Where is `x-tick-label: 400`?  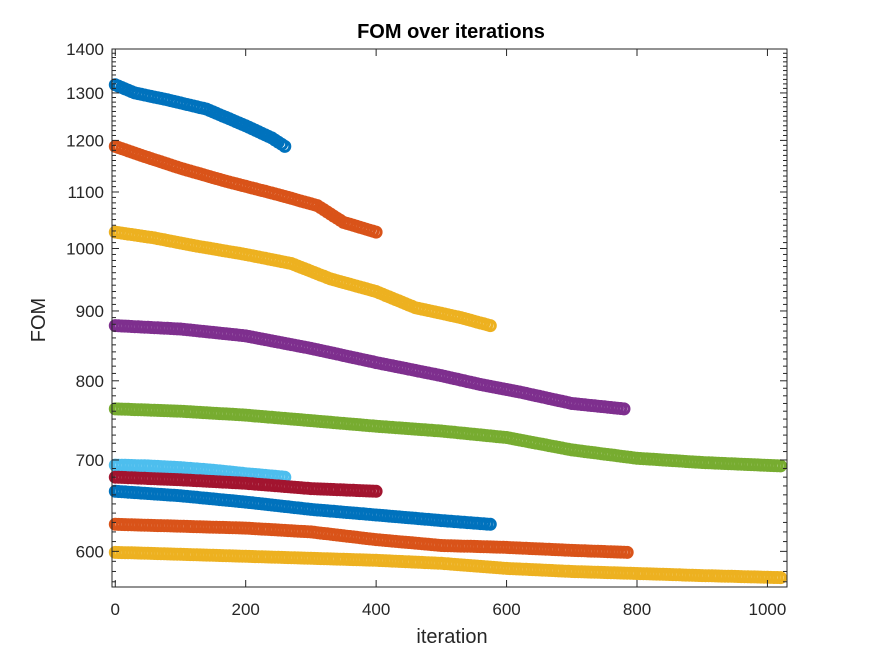 x-tick-label: 400 is located at coordinates (376, 609).